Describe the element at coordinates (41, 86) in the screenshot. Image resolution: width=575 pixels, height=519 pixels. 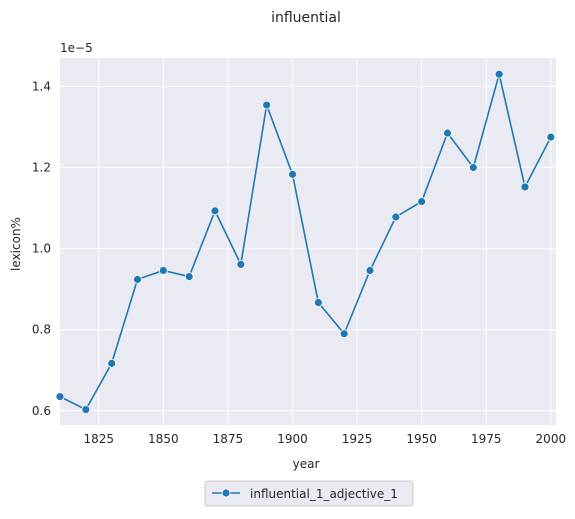
I see `y-tick-label: 1.4` at that location.